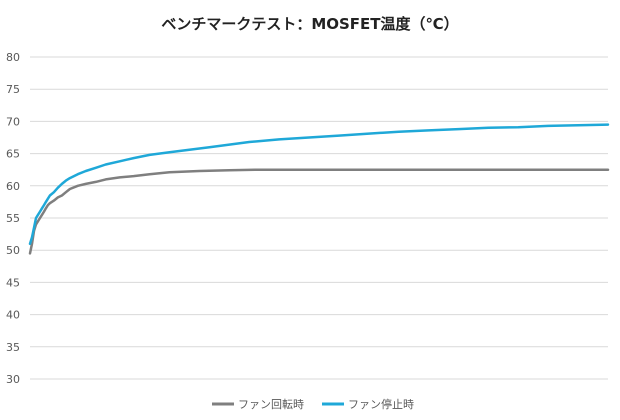 This screenshot has height=420, width=620. I want to click on y-tick-label: 80, so click(13, 57).